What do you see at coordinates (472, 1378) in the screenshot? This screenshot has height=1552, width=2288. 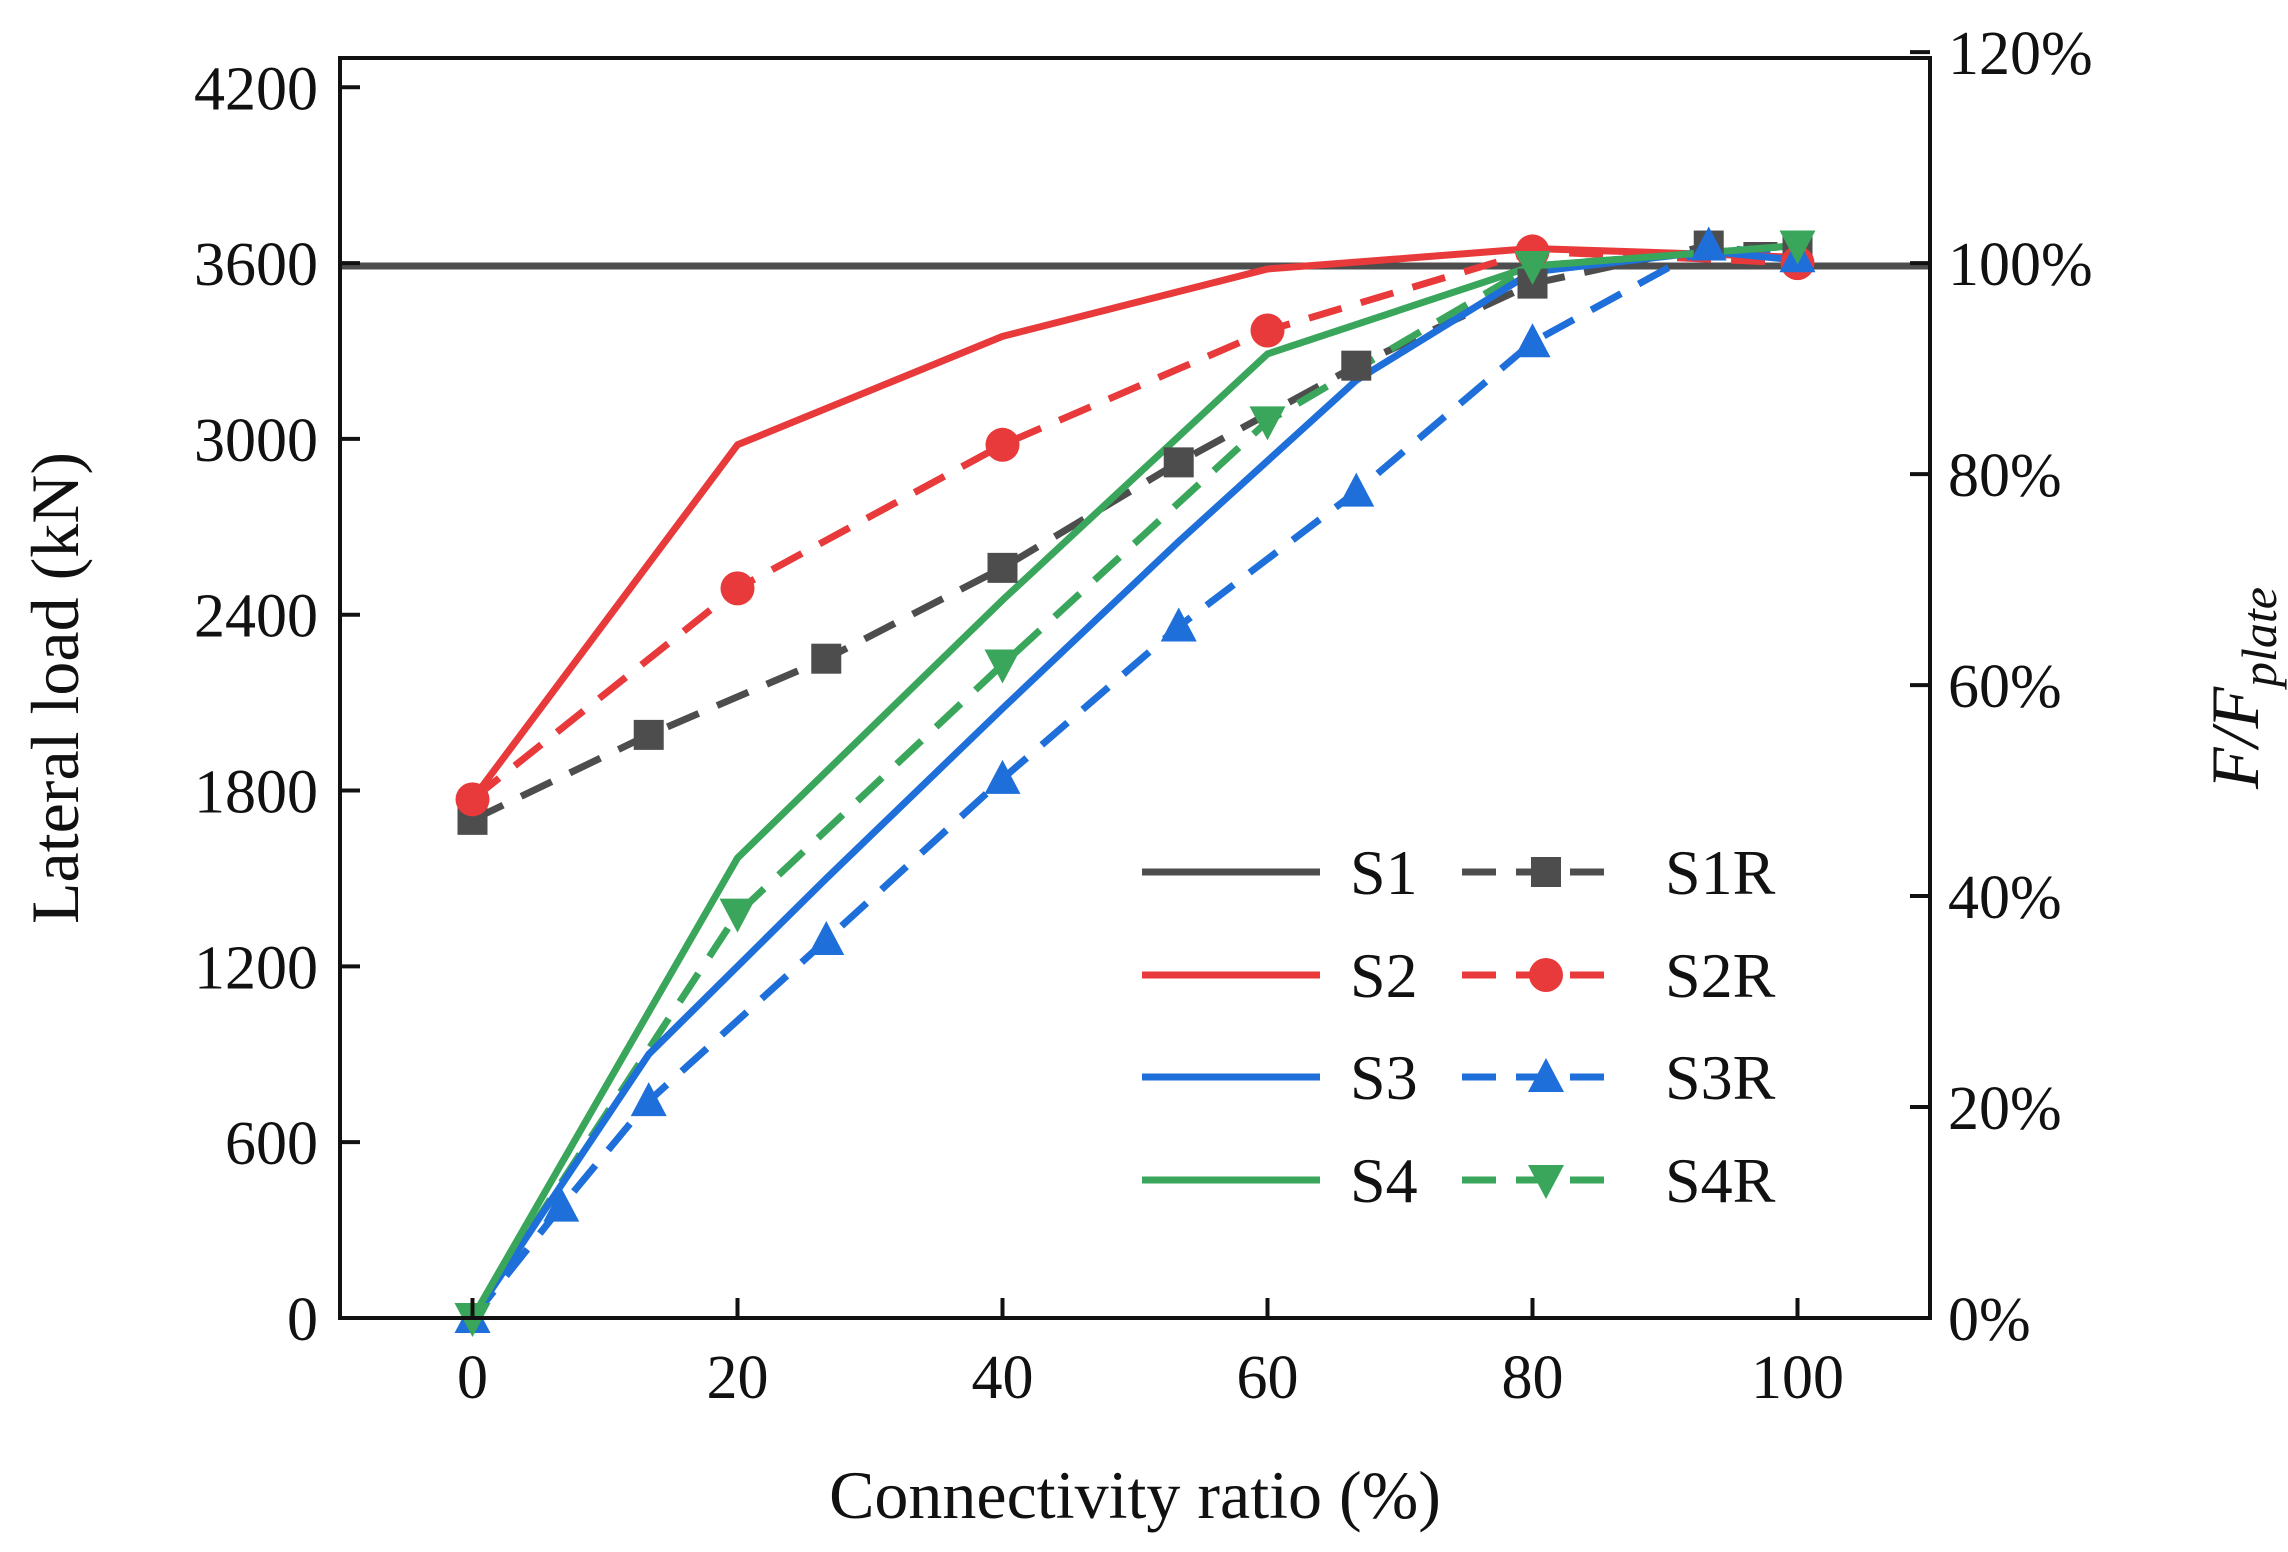 I see `x-tick-label: 0` at bounding box center [472, 1378].